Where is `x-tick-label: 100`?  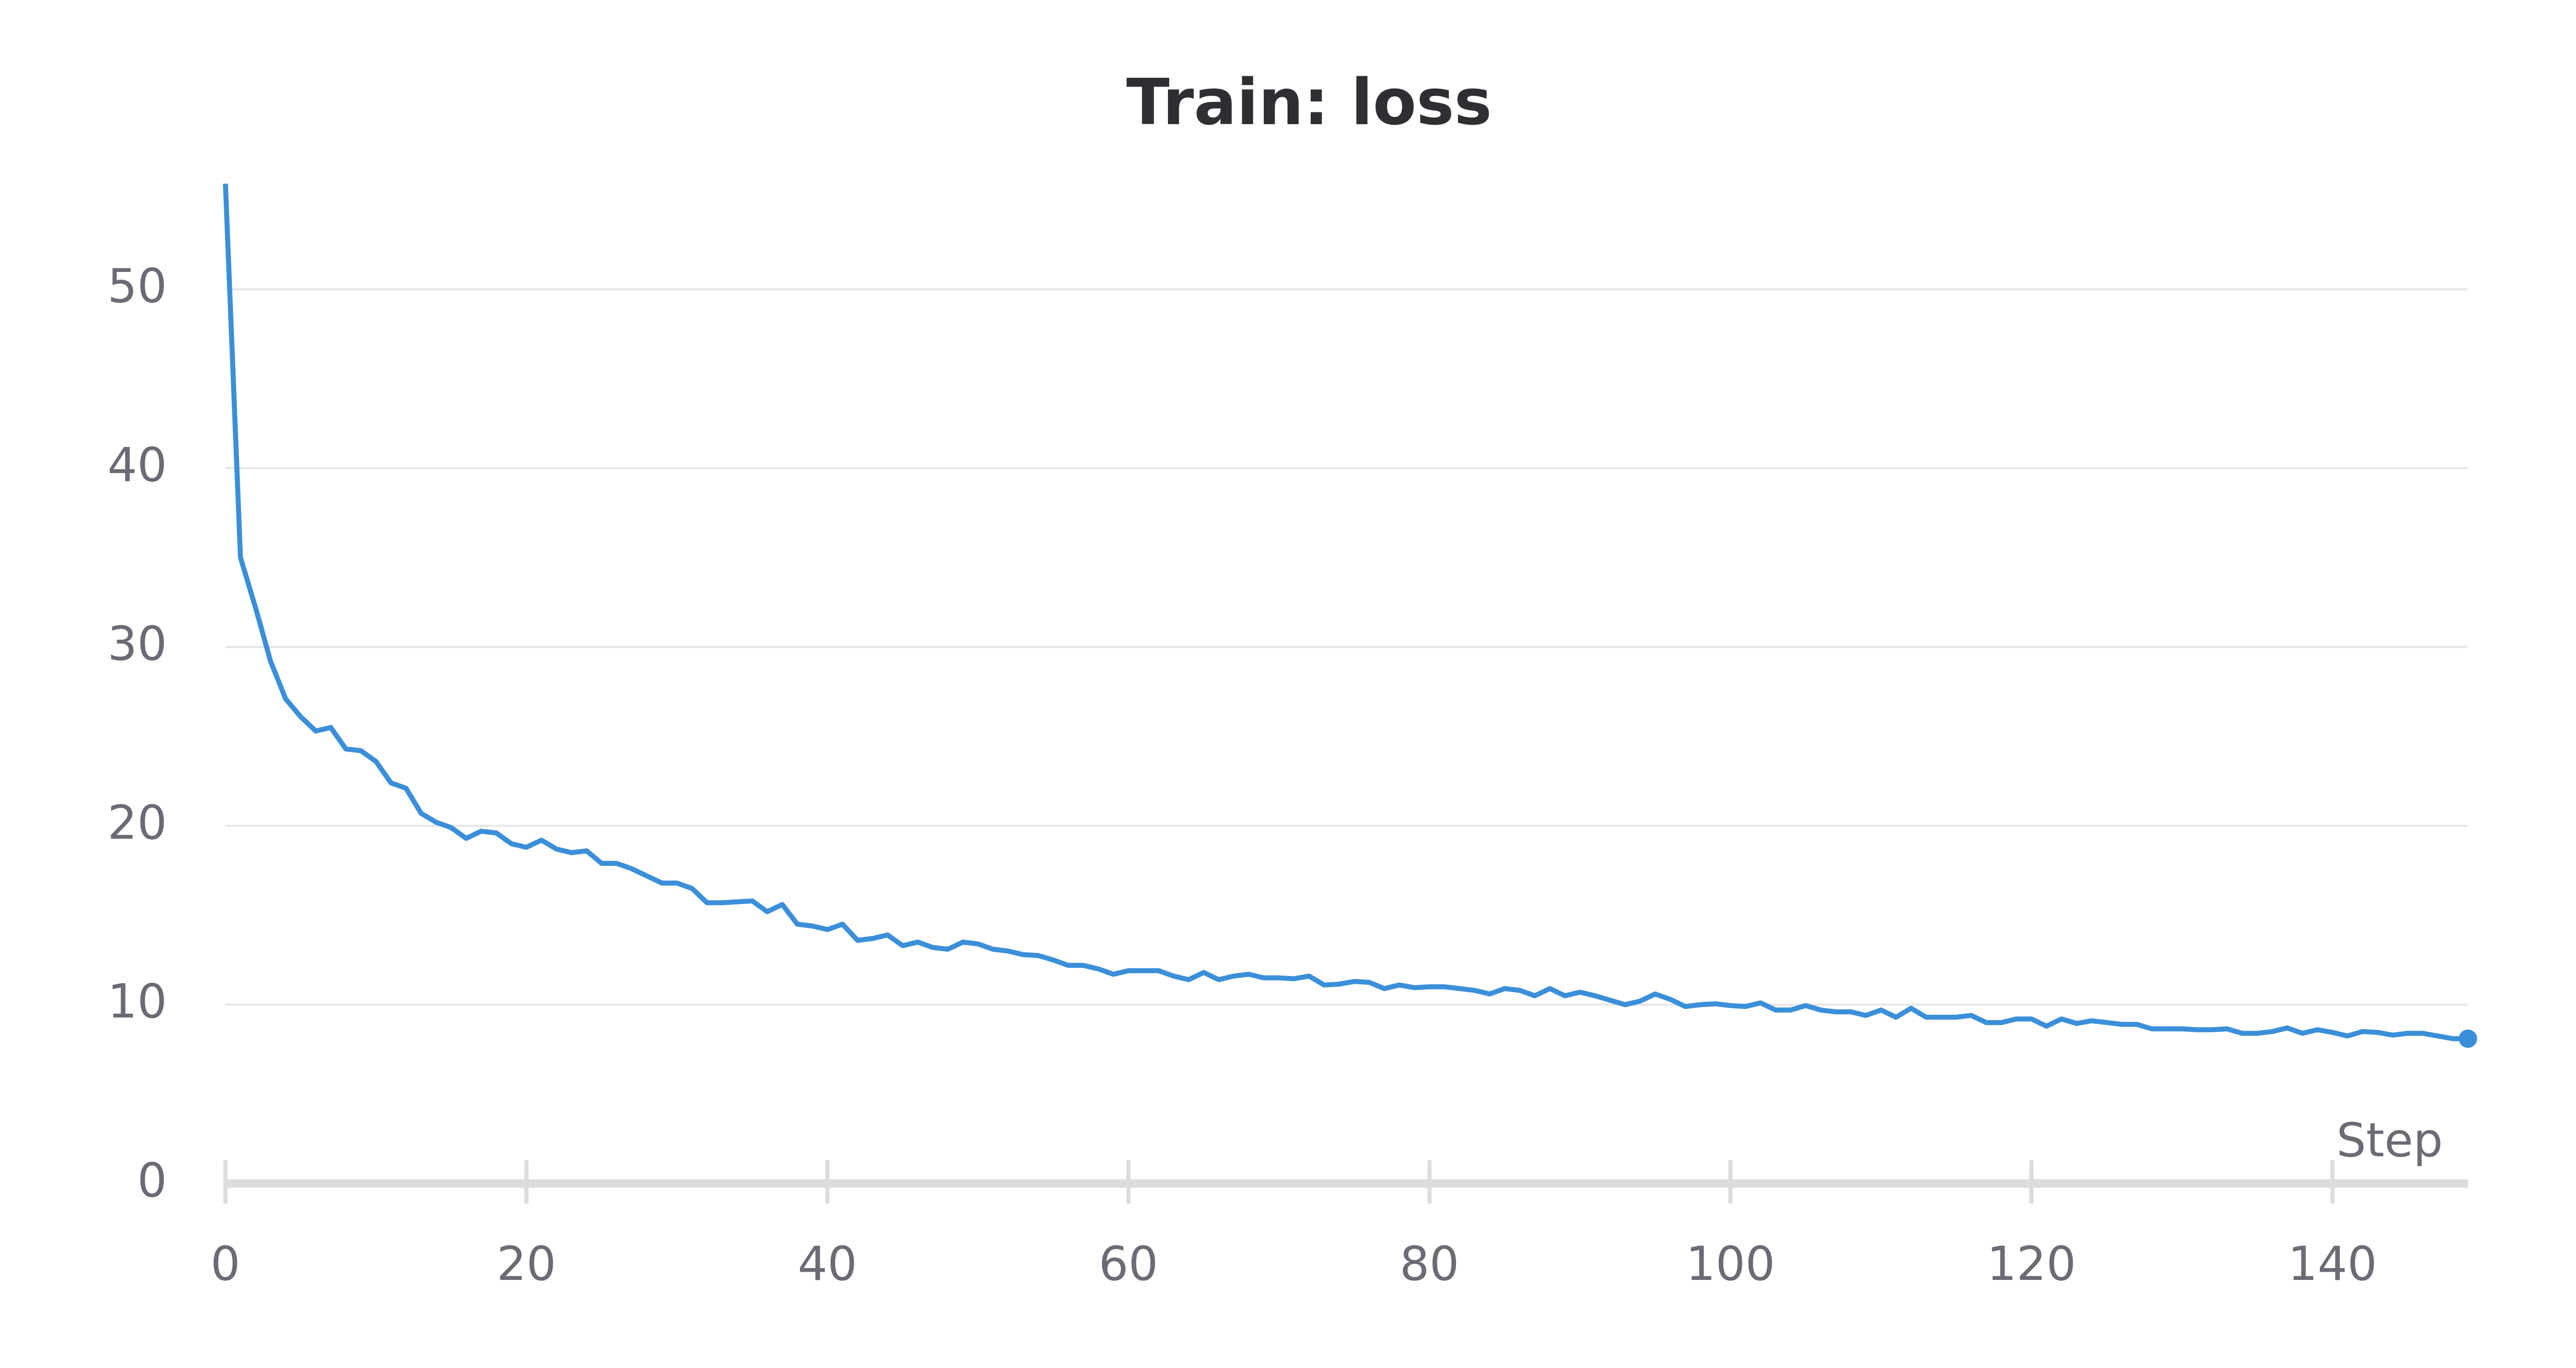
x-tick-label: 100 is located at coordinates (1730, 1264).